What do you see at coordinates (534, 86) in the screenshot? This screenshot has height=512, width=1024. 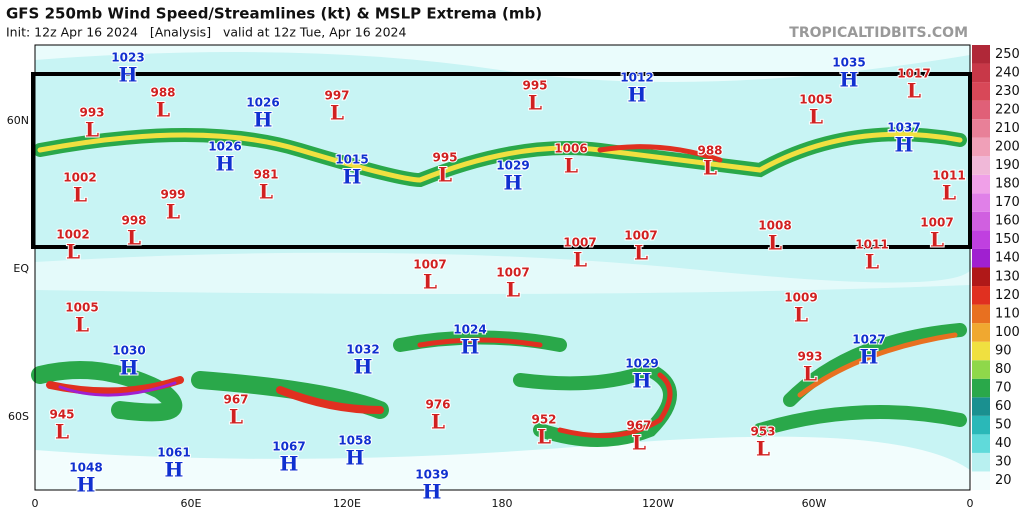 I see `pressure-value: 995` at bounding box center [534, 86].